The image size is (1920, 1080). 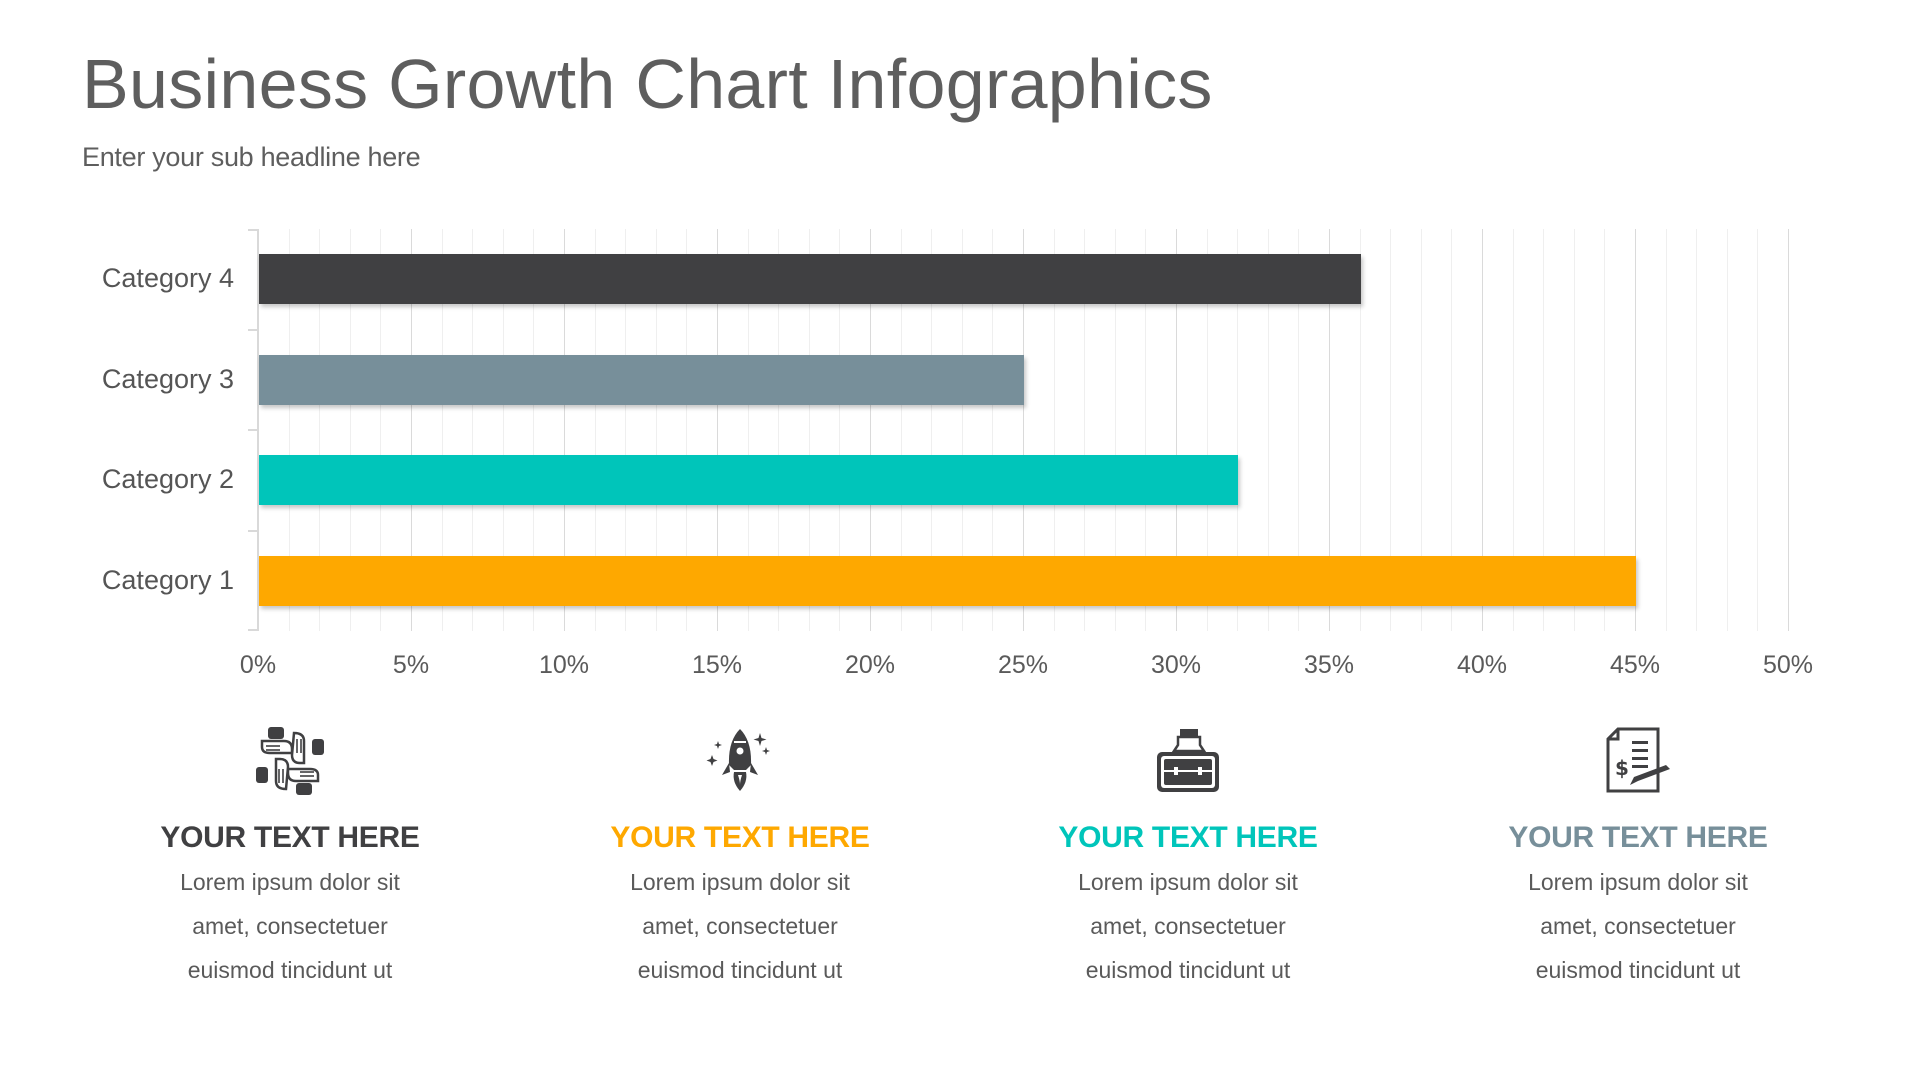 I want to click on y-axis-line, so click(x=258, y=430).